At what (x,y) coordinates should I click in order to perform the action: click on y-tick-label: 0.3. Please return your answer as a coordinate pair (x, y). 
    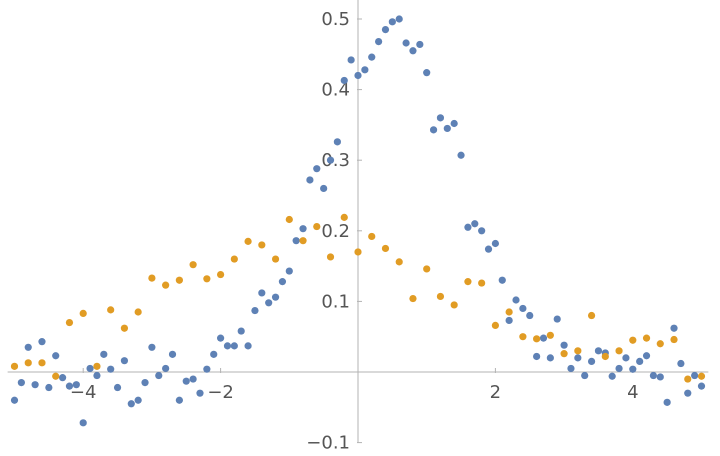
    Looking at the image, I should click on (335, 160).